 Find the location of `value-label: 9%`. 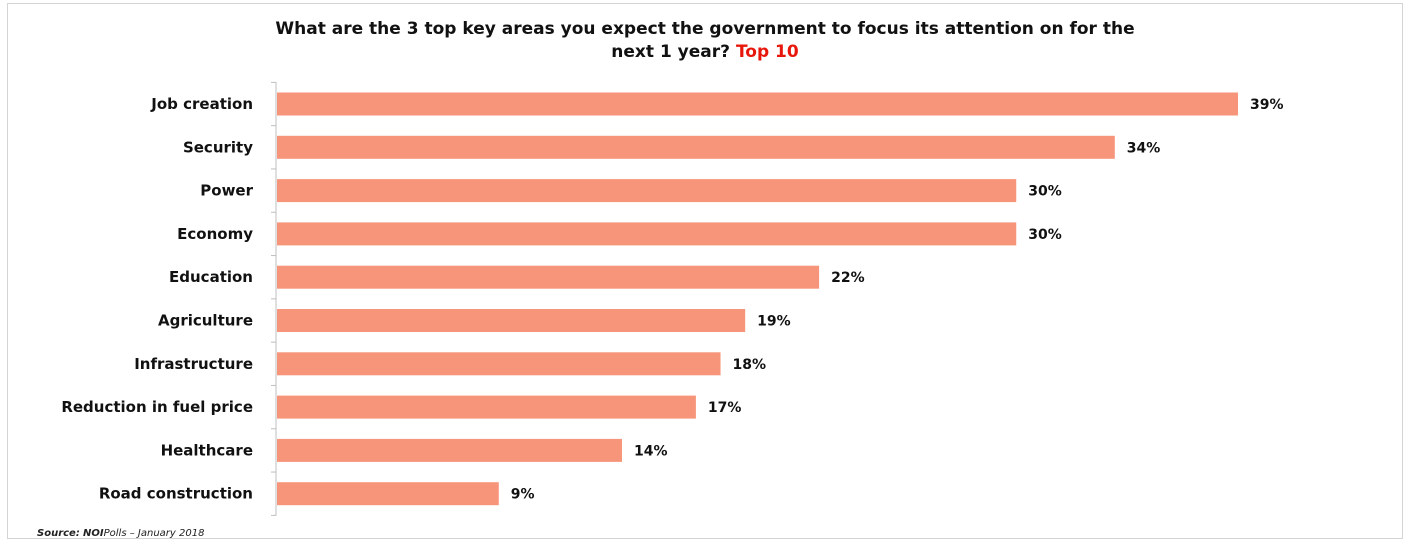

value-label: 9% is located at coordinates (523, 495).